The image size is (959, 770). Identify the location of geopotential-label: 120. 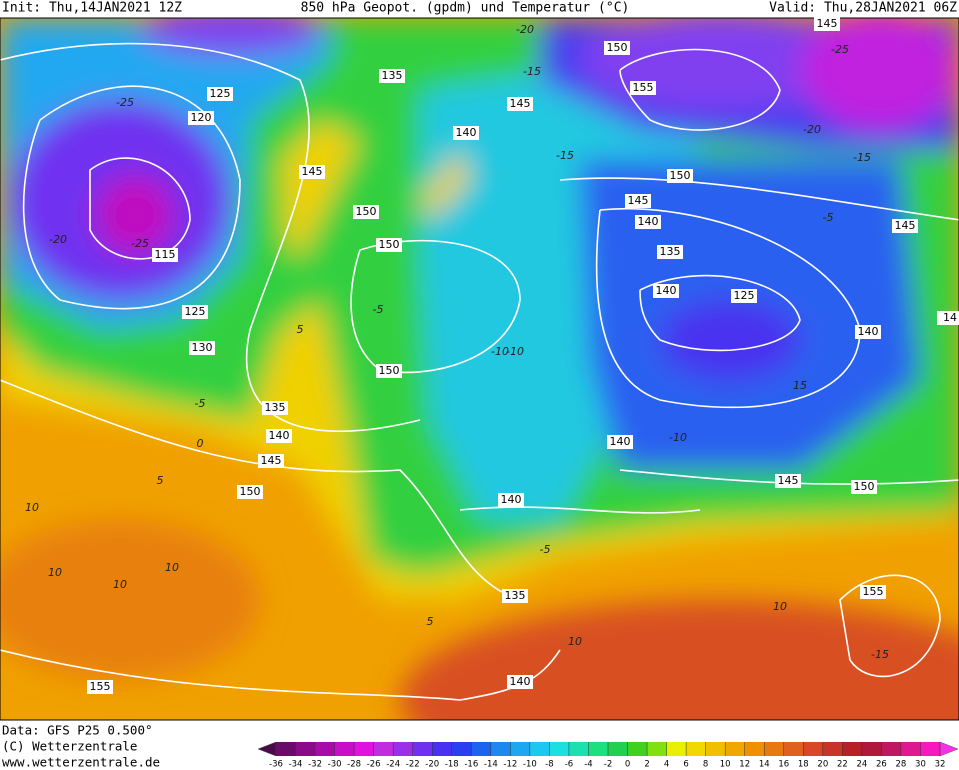
(201, 117).